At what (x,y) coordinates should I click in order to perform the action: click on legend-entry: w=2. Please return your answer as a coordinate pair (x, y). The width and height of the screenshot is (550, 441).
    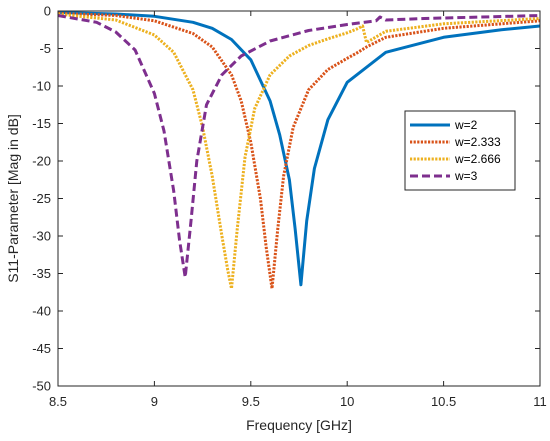
    Looking at the image, I should click on (466, 125).